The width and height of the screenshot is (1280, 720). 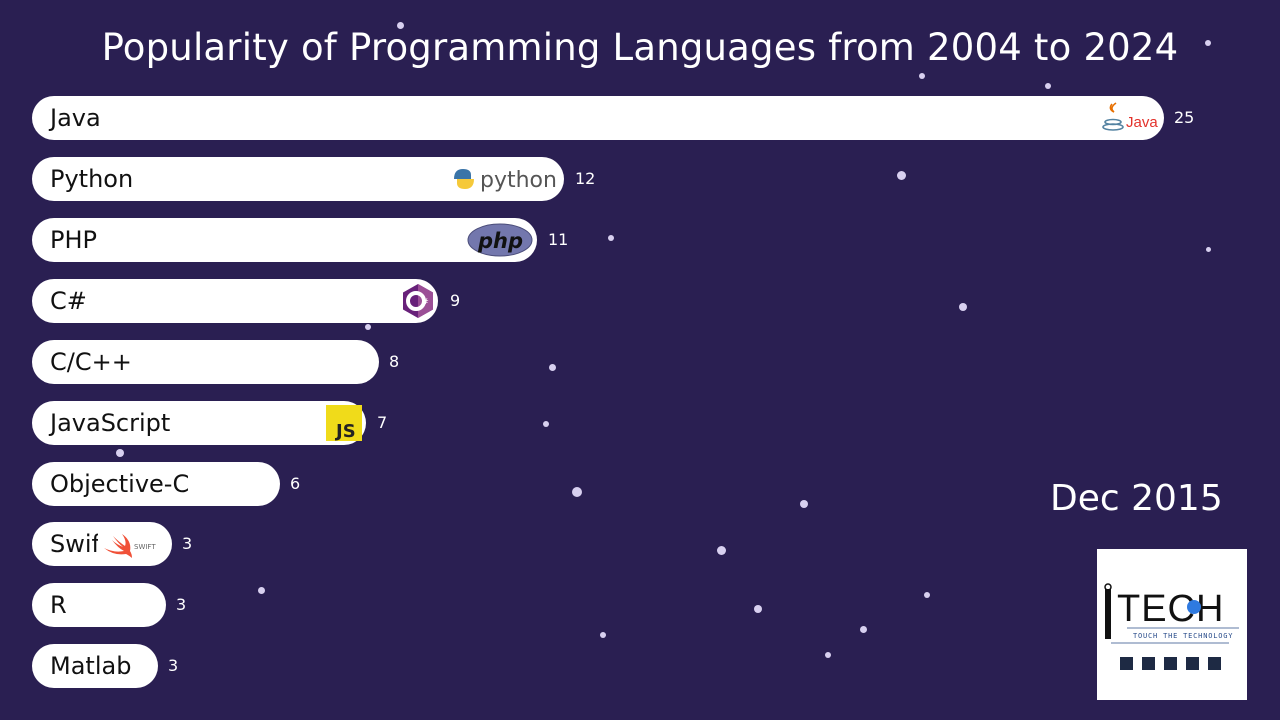 What do you see at coordinates (382, 422) in the screenshot?
I see `bar-value: 7` at bounding box center [382, 422].